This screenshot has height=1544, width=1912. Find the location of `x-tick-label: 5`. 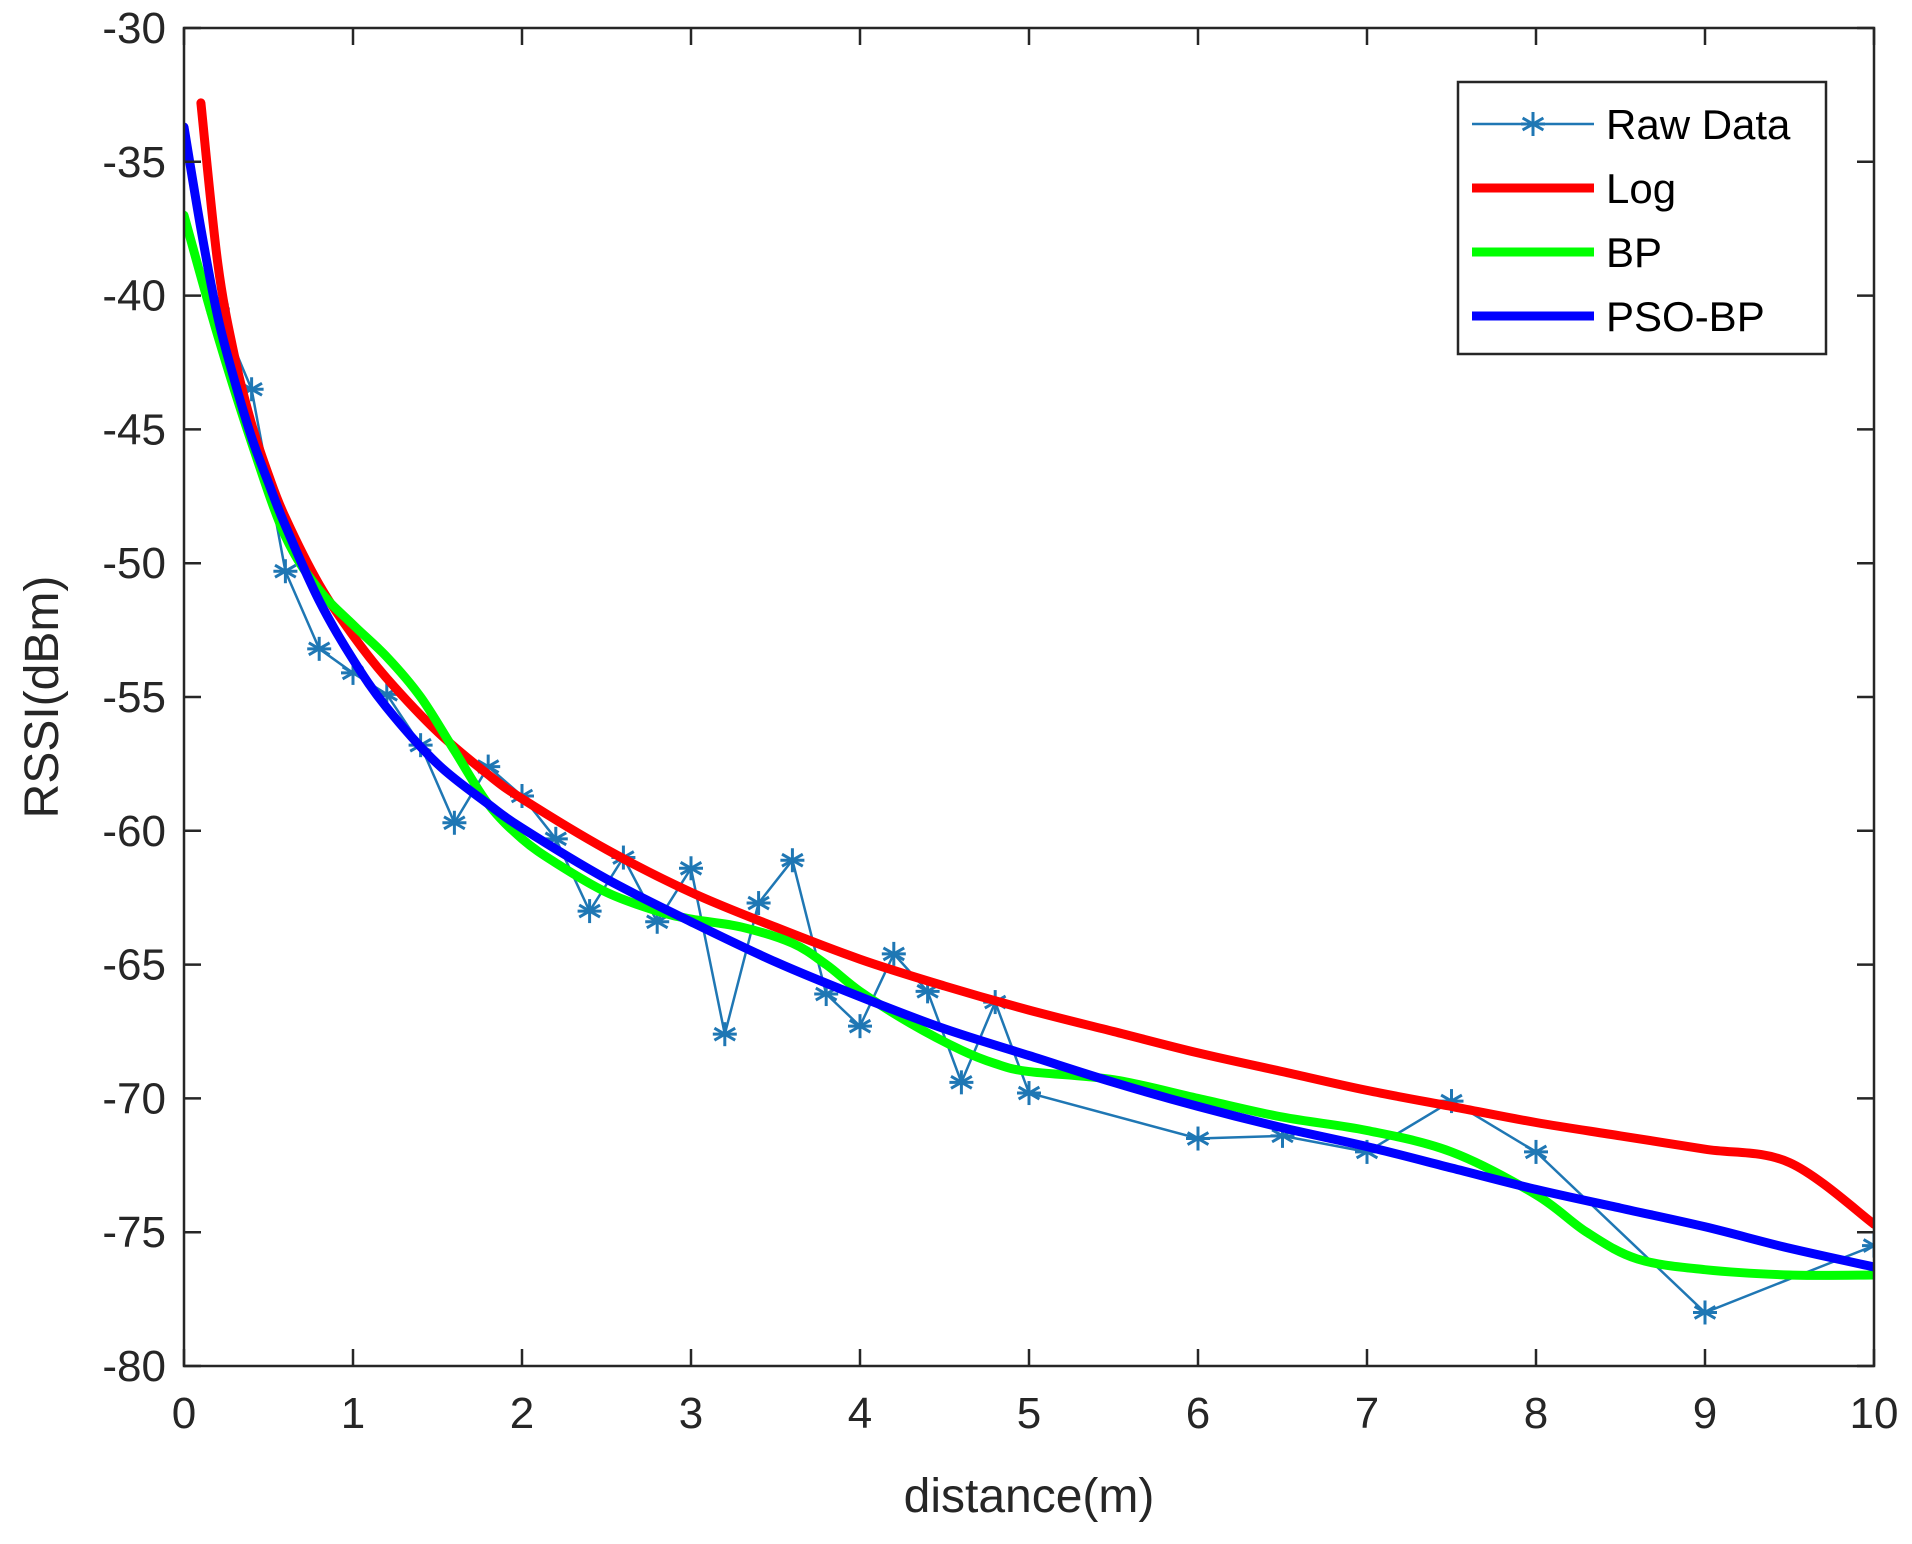

x-tick-label: 5 is located at coordinates (1029, 1413).